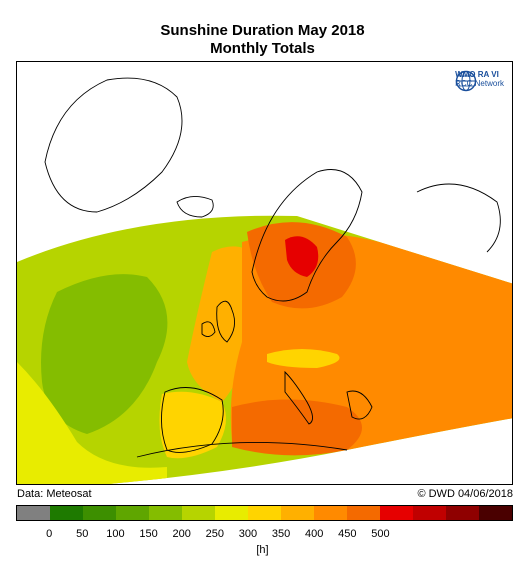 The width and height of the screenshot is (525, 566). What do you see at coordinates (347, 534) in the screenshot?
I see `legend-tick-label: 450` at bounding box center [347, 534].